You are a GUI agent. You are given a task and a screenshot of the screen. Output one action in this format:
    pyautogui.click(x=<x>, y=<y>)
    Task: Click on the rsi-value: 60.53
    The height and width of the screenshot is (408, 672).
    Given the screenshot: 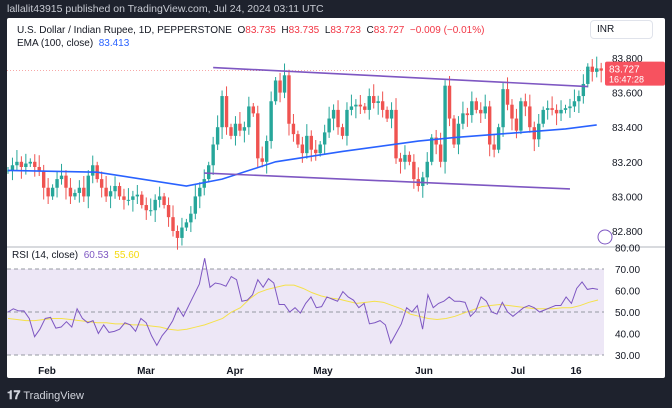 What is the action you would take?
    pyautogui.click(x=96, y=255)
    